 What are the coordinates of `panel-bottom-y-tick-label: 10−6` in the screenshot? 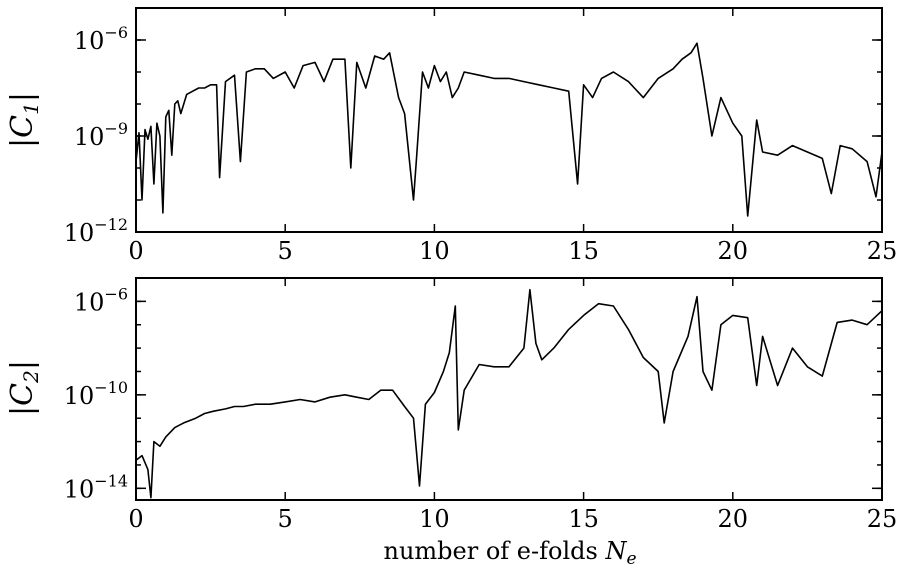 It's located at (101, 300).